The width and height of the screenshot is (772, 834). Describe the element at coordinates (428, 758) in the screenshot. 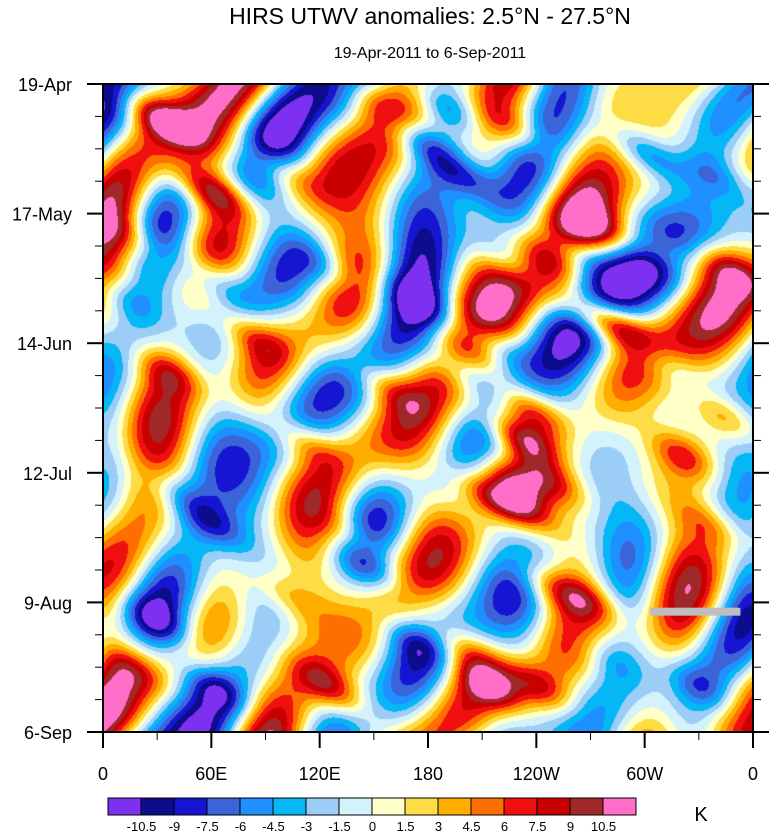

I see `x-axis: 0 60E 120E 180 120W 60W 0` at that location.